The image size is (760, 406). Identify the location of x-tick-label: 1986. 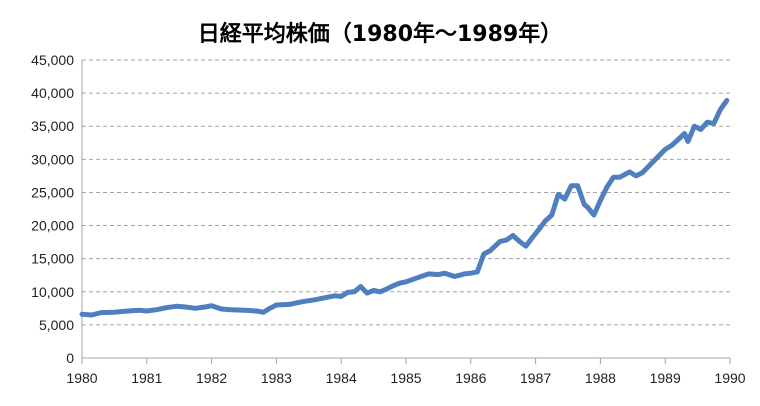
(470, 378).